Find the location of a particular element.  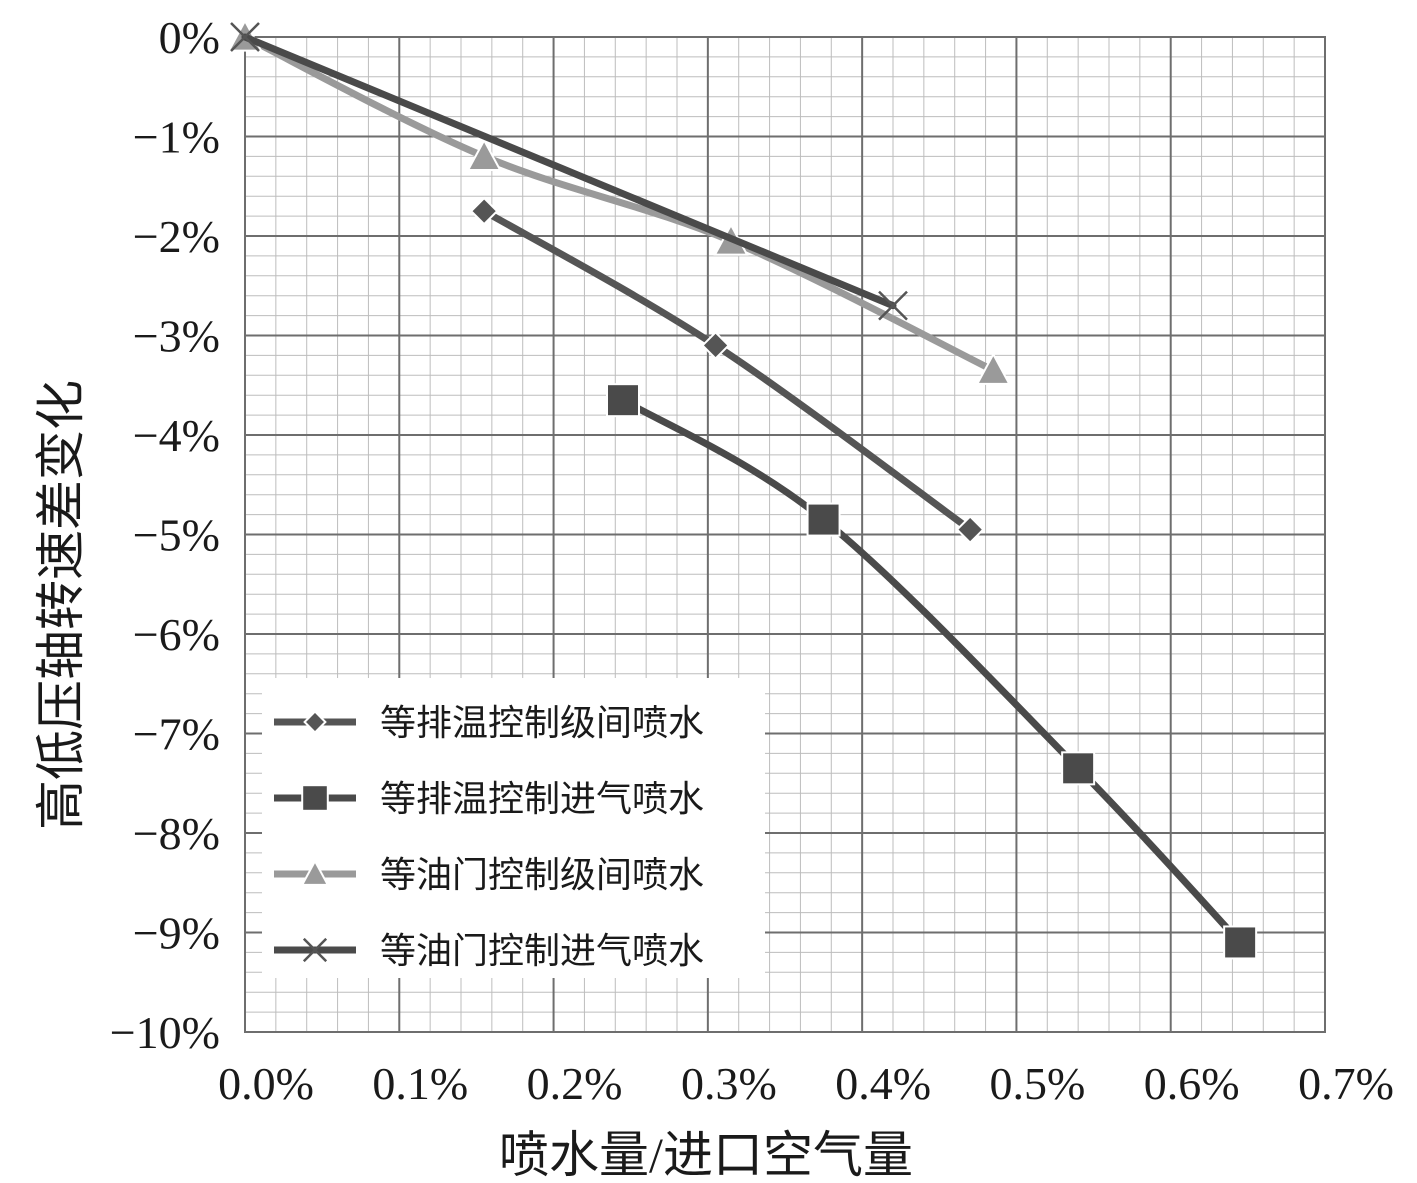

legend-box is located at coordinates (513, 828).